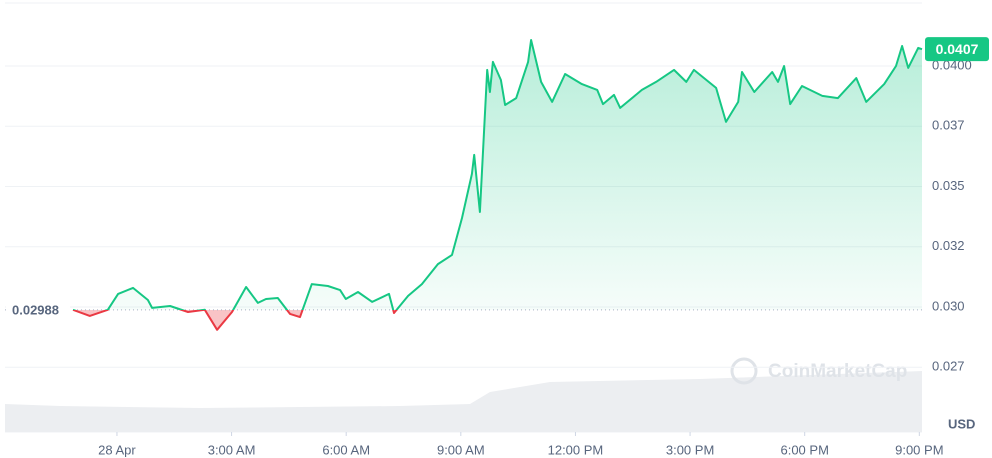 Image resolution: width=992 pixels, height=458 pixels. What do you see at coordinates (948, 245) in the screenshot?
I see `y-tick-label: 0.032` at bounding box center [948, 245].